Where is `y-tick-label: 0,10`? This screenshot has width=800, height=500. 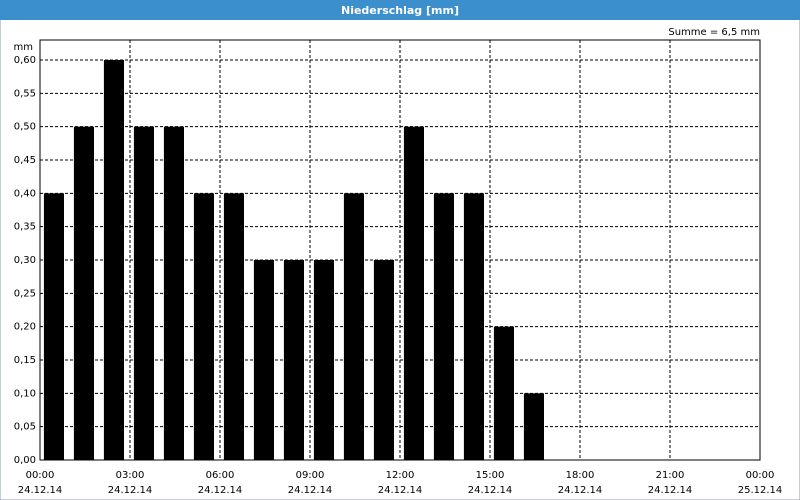
y-tick-label: 0,10 is located at coordinates (25, 393).